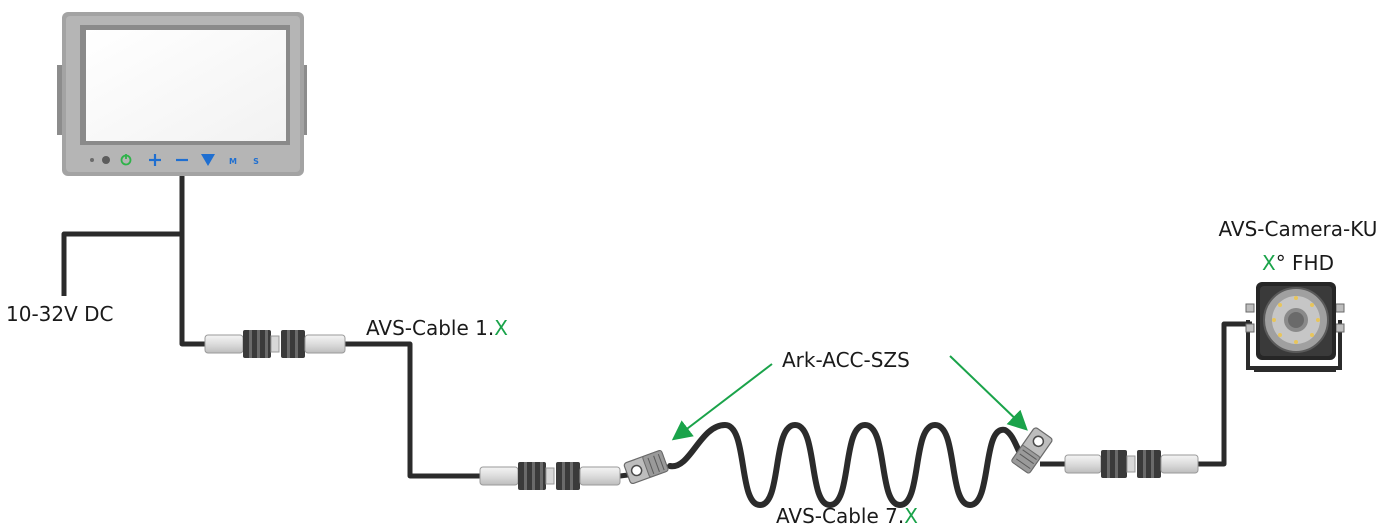  I want to click on cable-7-label-prefix: AVS-Cable 7., so click(840, 516).